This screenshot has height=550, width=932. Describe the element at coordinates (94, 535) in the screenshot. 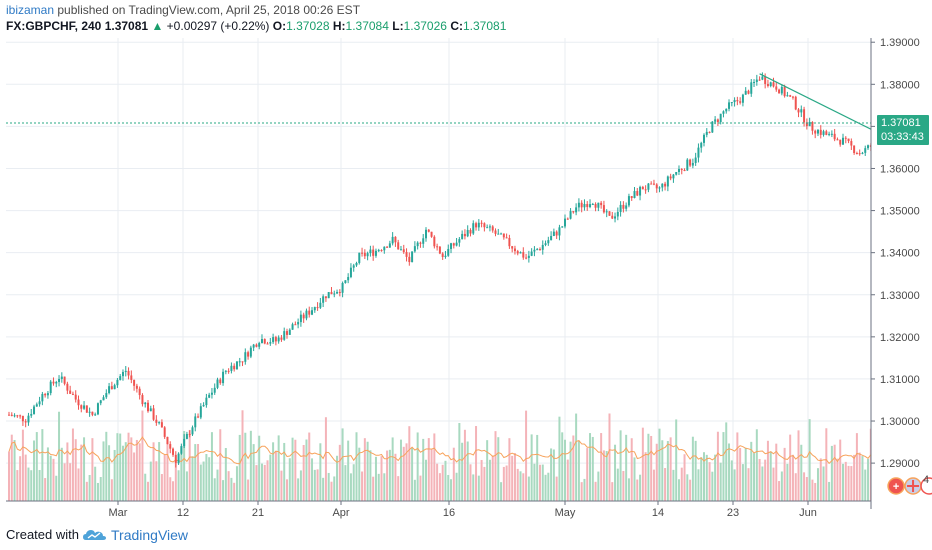

I see `tradingview-cloud-icon` at that location.